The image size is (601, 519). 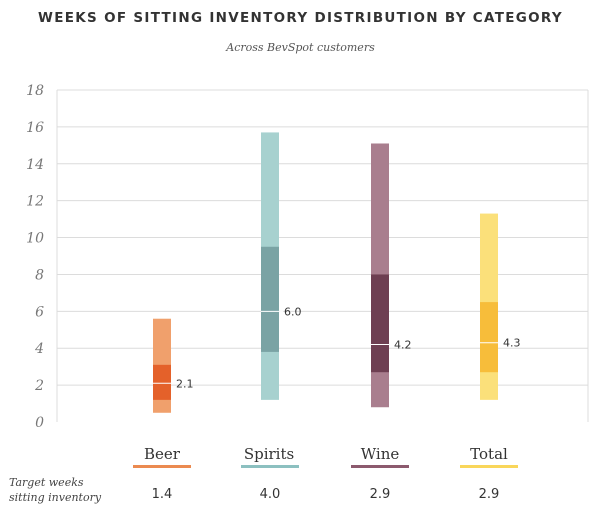 I want to click on y-tick-label-8: 8, so click(x=39, y=275).